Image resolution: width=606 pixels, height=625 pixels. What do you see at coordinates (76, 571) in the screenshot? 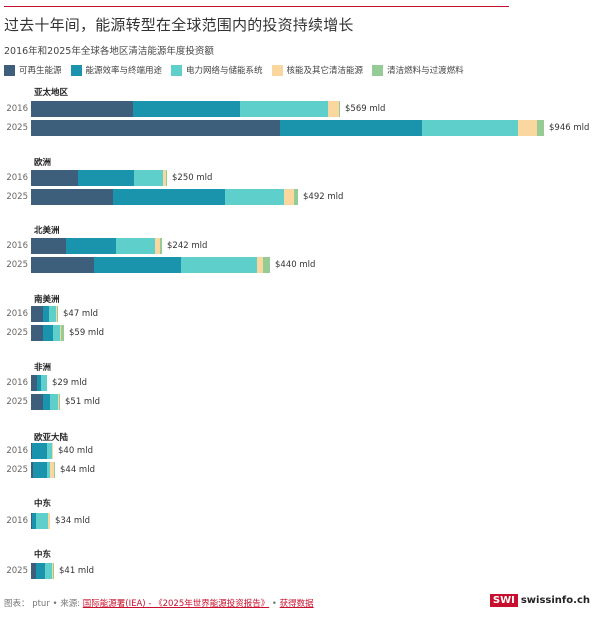
I see `total-label: $41 mld` at bounding box center [76, 571].